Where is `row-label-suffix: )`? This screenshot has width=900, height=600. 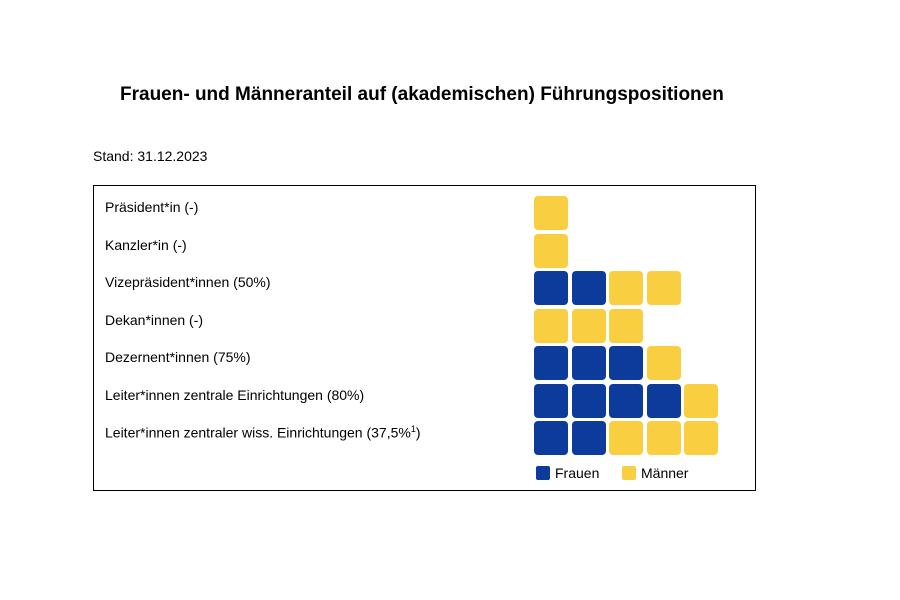
row-label-suffix: ) is located at coordinates (418, 432).